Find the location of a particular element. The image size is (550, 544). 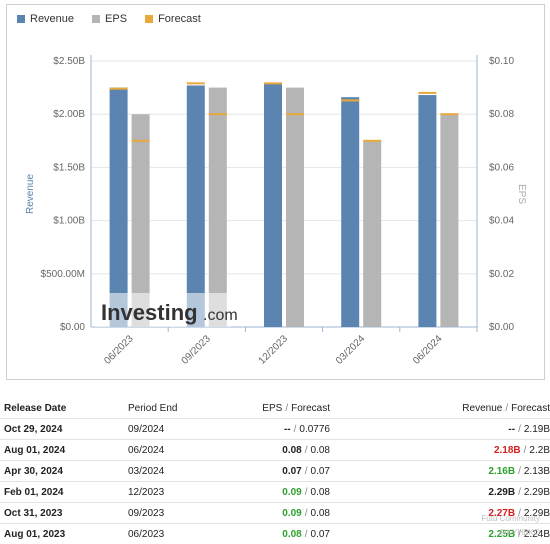

header-revenue-sep: / is located at coordinates (507, 408).